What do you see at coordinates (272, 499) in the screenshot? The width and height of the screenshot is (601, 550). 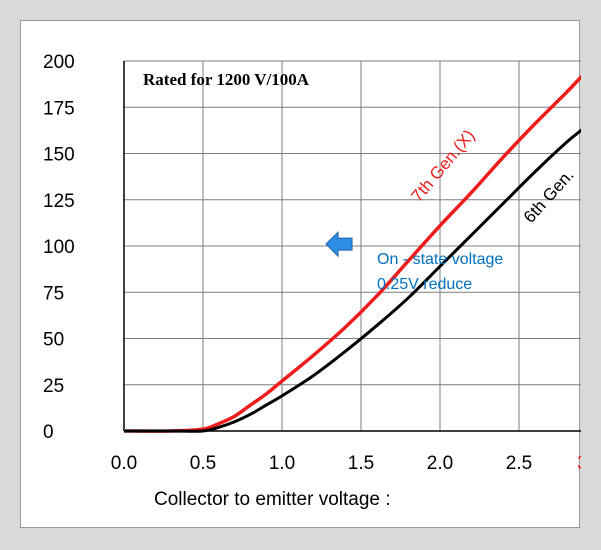 I see `x-axis-label: Collector to emitter voltage :` at bounding box center [272, 499].